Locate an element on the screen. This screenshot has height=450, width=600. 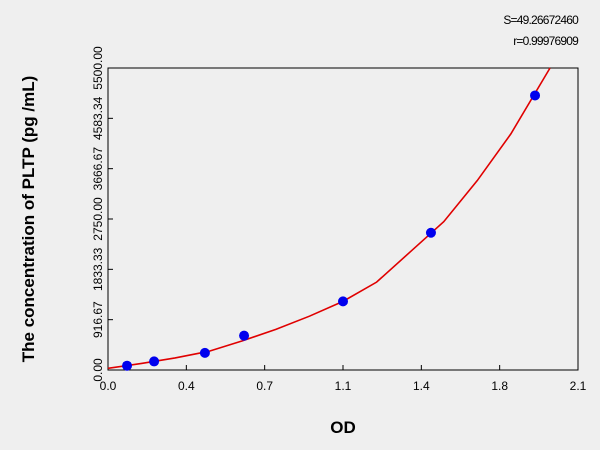
y-tick-label: 0.00 is located at coordinates (98, 370).